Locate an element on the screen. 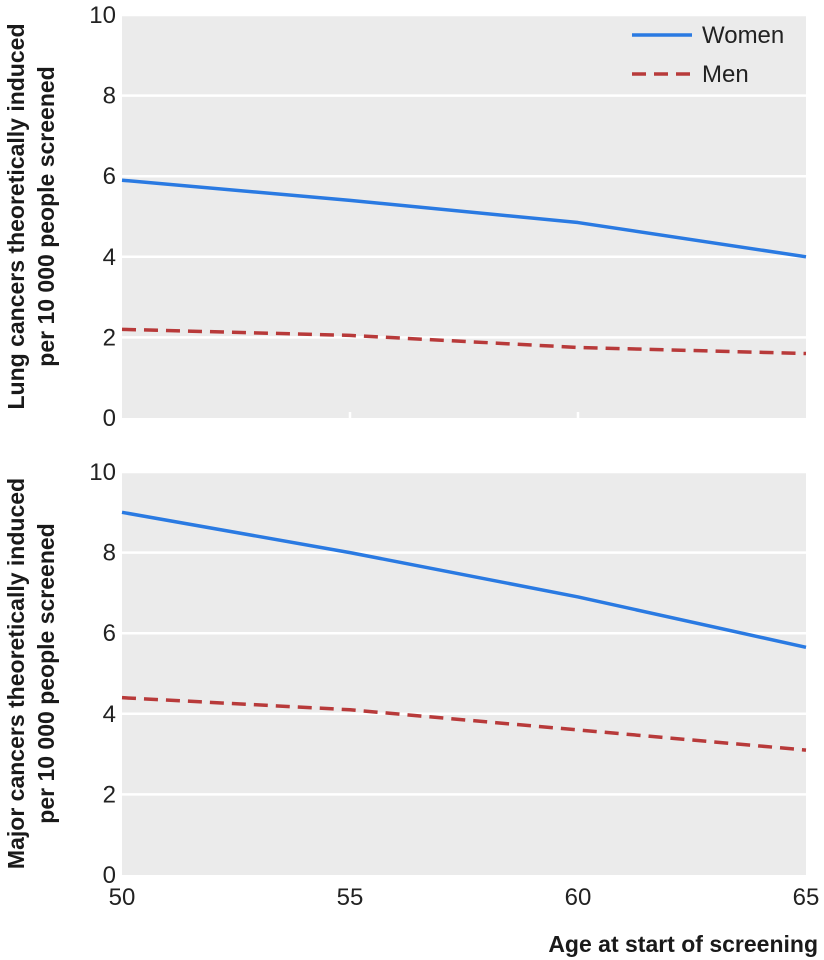 Image resolution: width=824 pixels, height=960 pixels. legend-label-men: Men is located at coordinates (725, 74).